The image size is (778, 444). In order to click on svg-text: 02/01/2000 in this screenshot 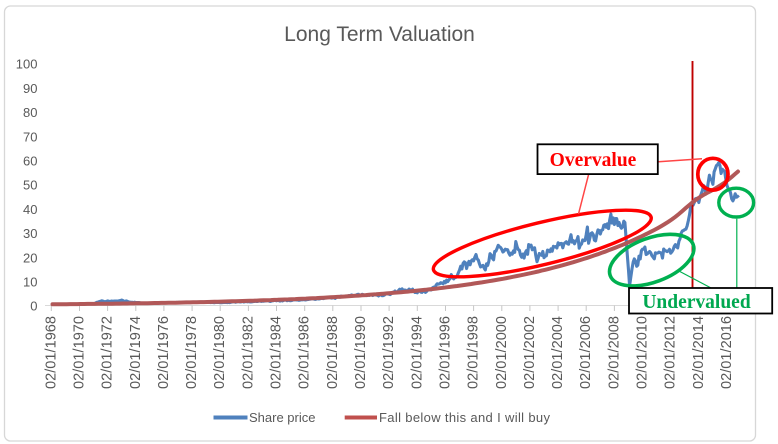, I will do `click(502, 352)`.